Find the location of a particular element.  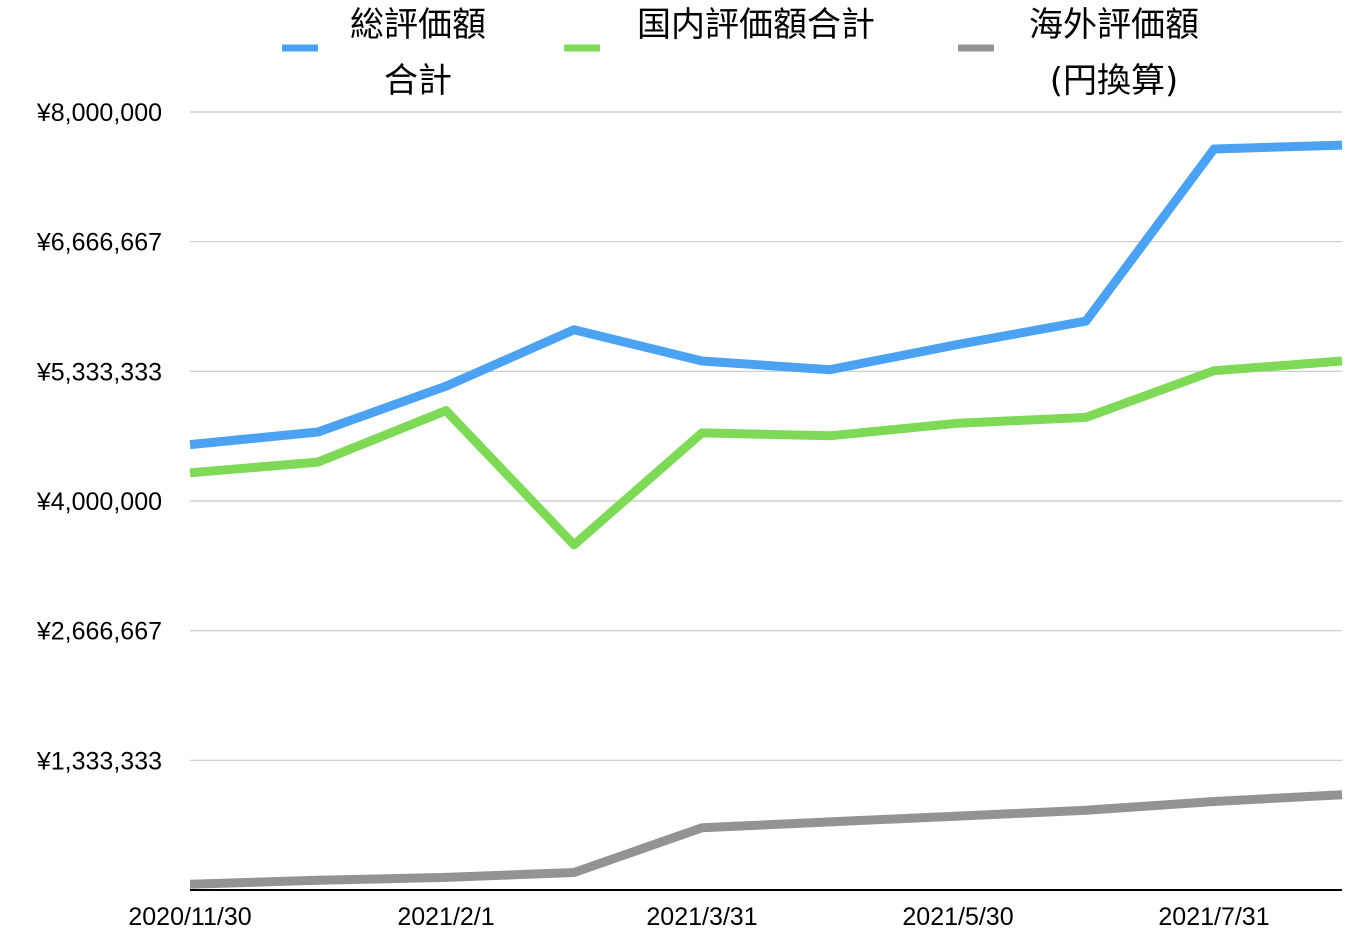

foreign-value-line is located at coordinates (766, 839).